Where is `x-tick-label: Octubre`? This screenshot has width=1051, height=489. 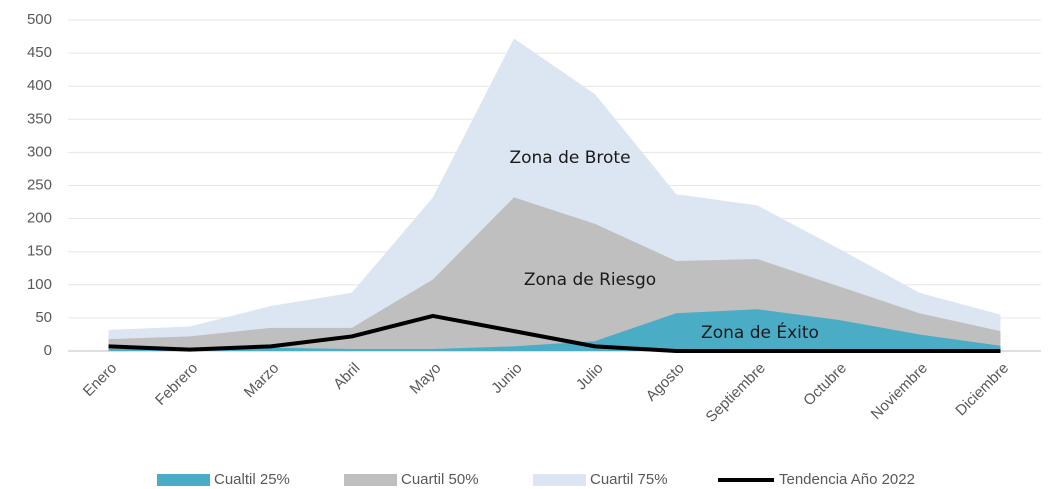
x-tick-label: Octubre is located at coordinates (825, 385).